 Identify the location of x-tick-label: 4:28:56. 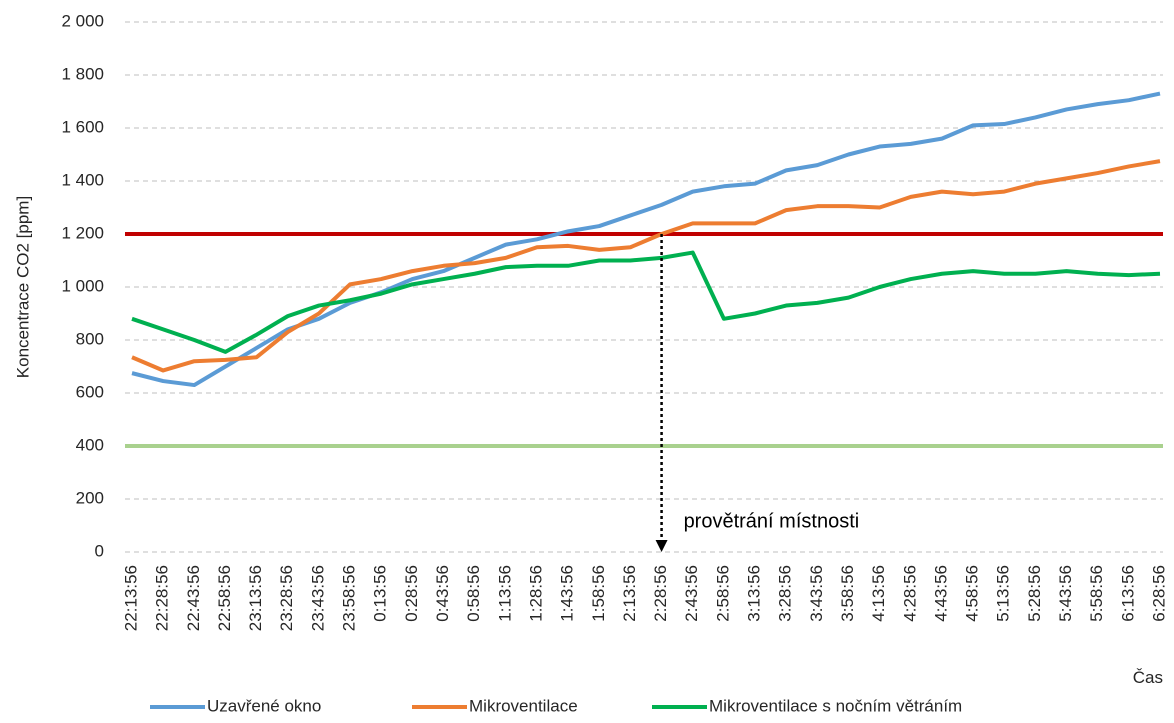
(909, 593).